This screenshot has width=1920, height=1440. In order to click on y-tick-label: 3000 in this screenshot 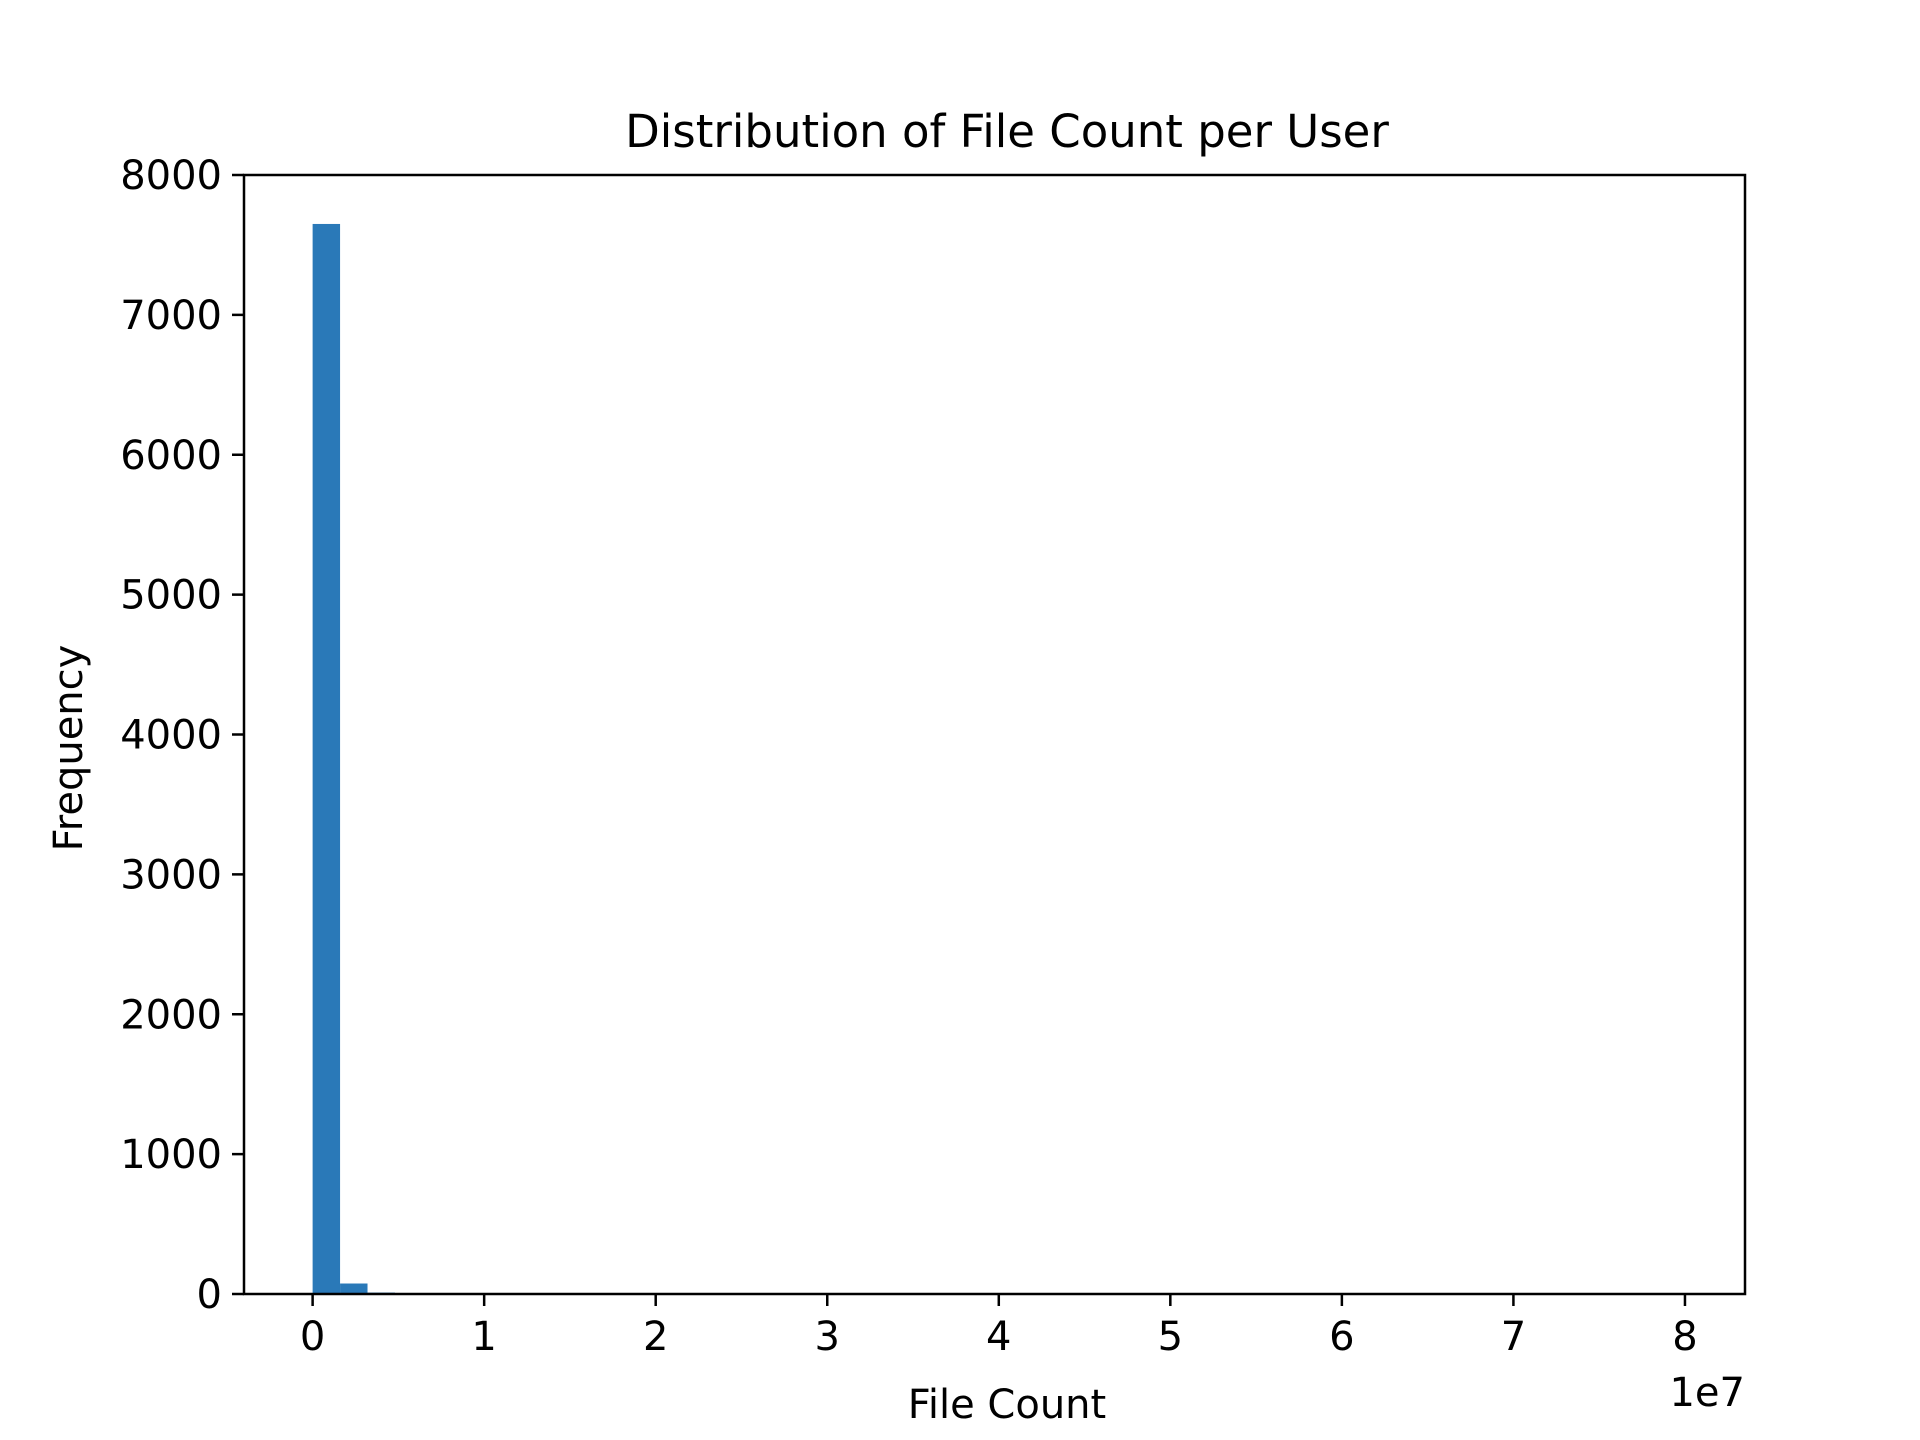, I will do `click(171, 875)`.